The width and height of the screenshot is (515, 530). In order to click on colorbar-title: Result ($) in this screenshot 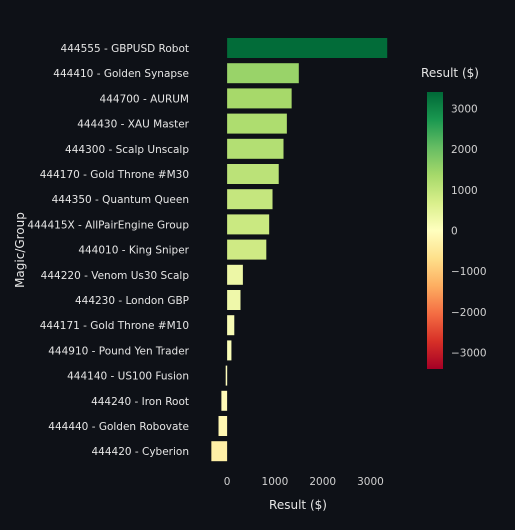, I will do `click(450, 73)`.